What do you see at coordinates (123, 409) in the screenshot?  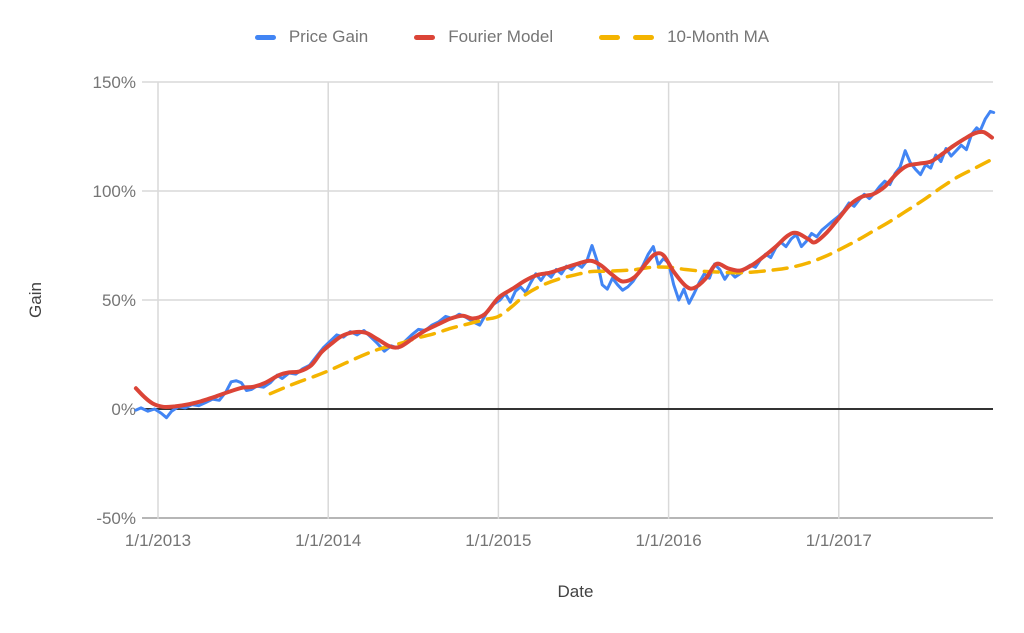 I see `y-tick-label: 0%` at bounding box center [123, 409].